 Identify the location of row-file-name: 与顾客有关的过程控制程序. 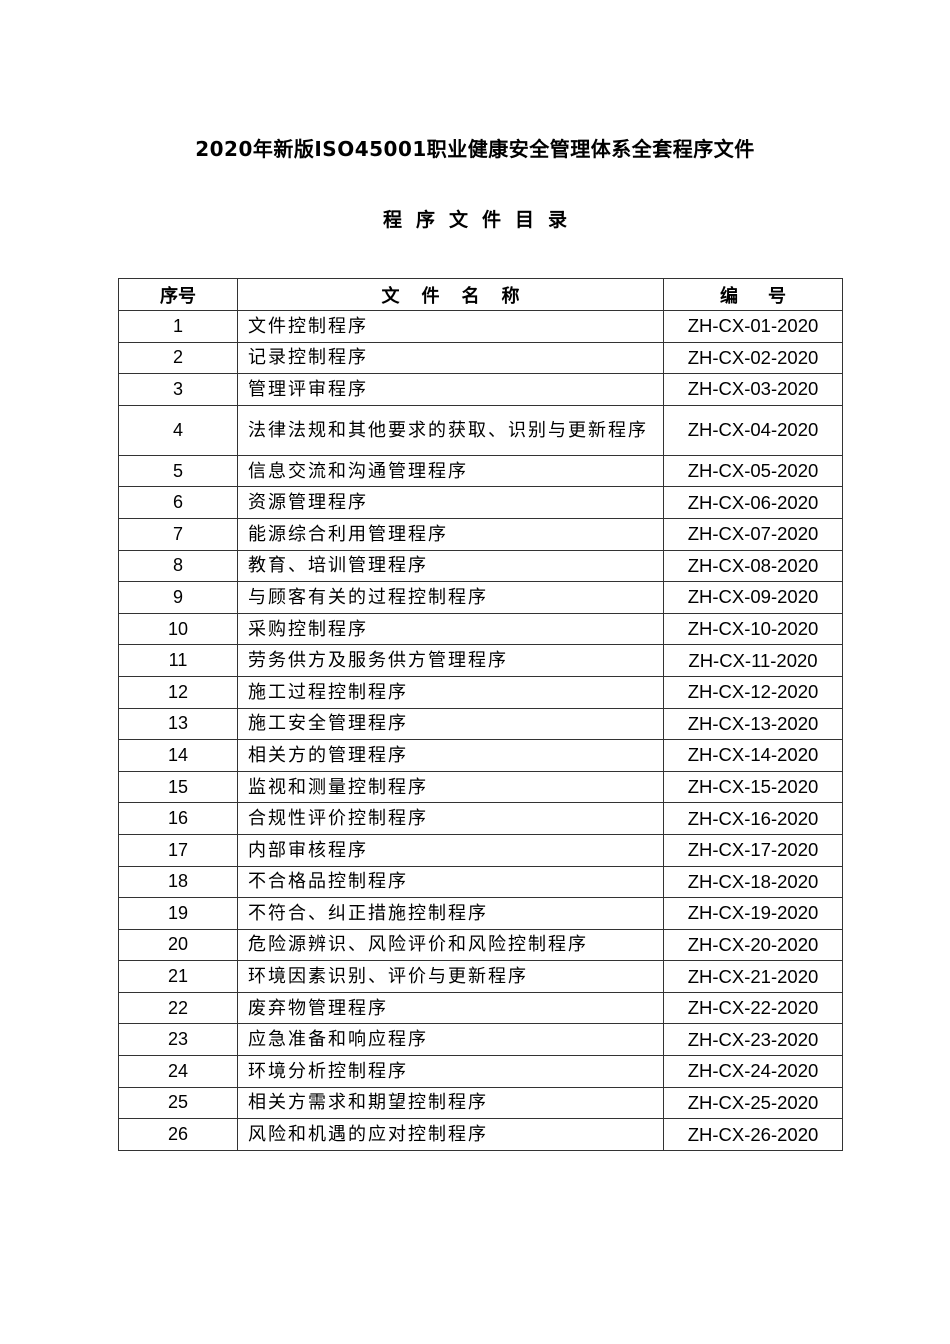
(450, 597).